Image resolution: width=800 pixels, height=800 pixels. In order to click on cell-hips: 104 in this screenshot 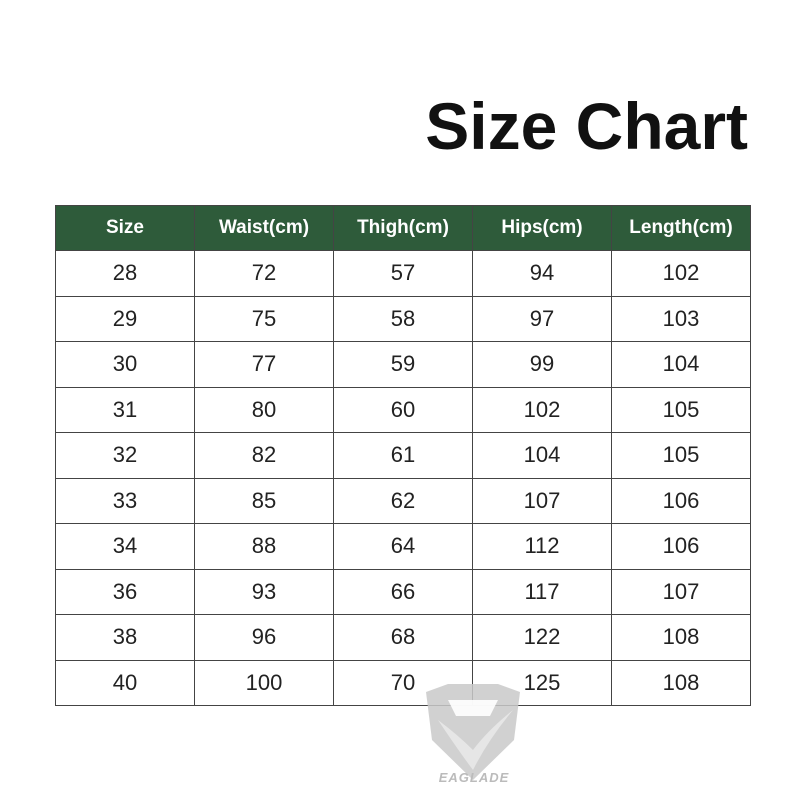, I will do `click(542, 455)`.